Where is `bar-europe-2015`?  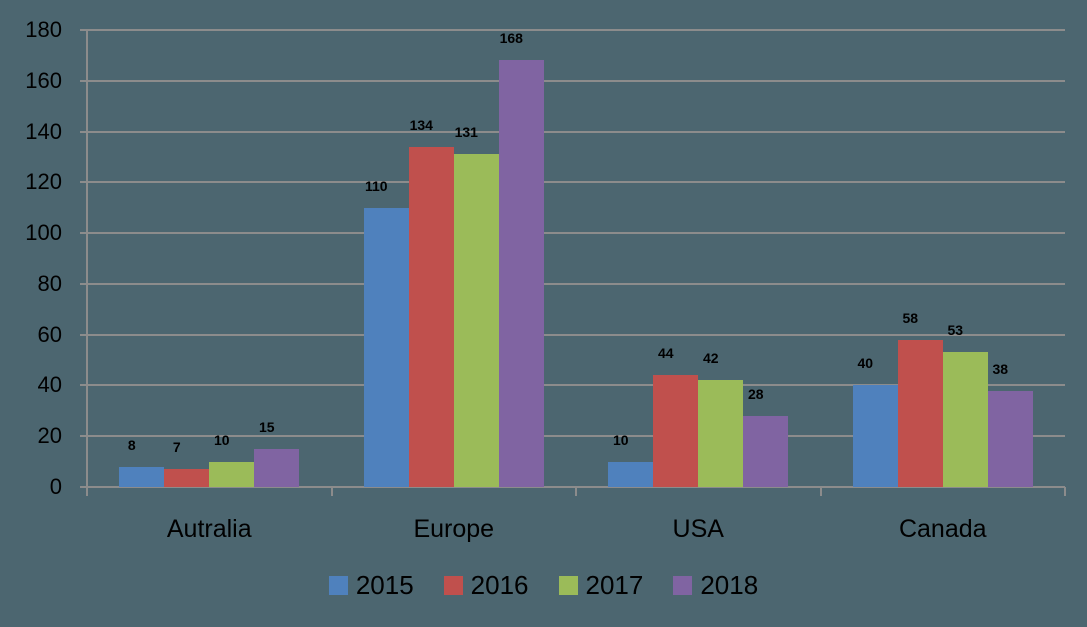 bar-europe-2015 is located at coordinates (386, 347).